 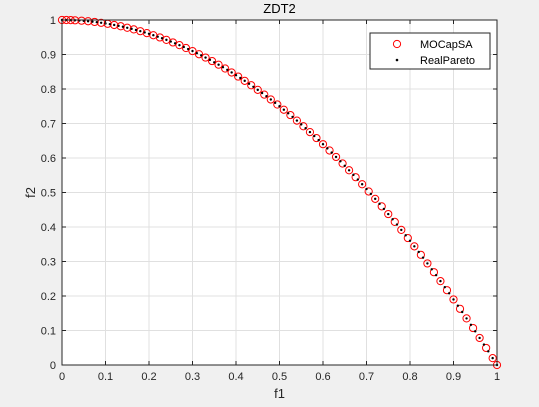 I want to click on y-tick-label: 0.4, so click(x=48, y=228).